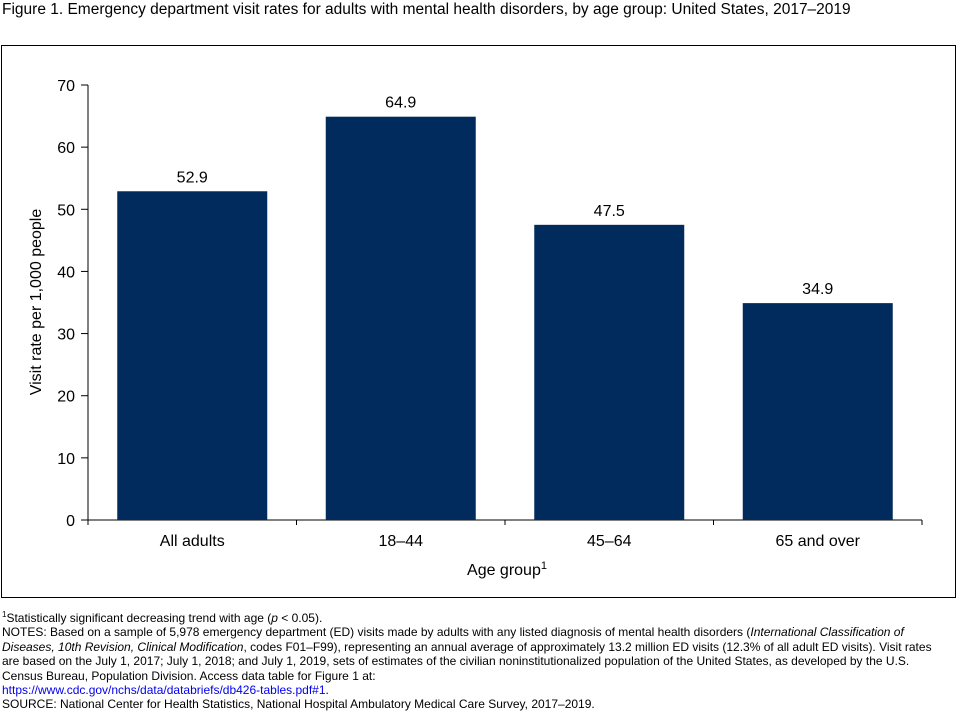 This screenshot has height=720, width=960. Describe the element at coordinates (66, 459) in the screenshot. I see `y-tick-label: 10` at that location.